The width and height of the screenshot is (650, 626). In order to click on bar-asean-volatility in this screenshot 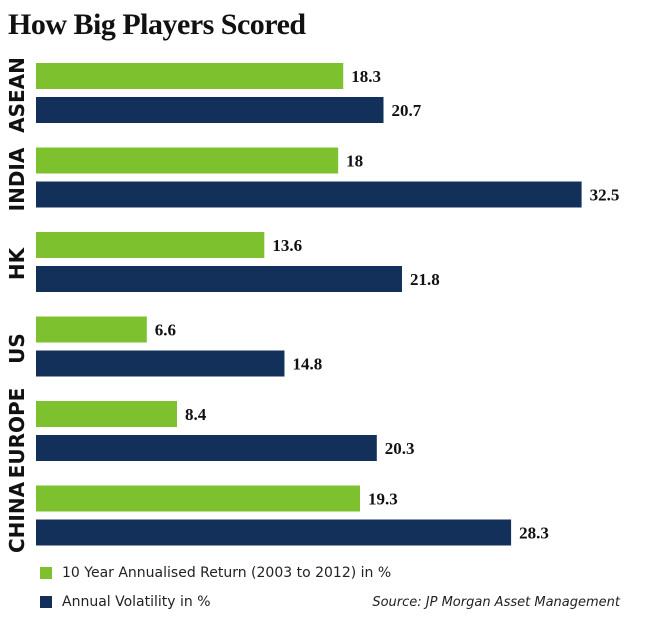, I will do `click(210, 110)`.